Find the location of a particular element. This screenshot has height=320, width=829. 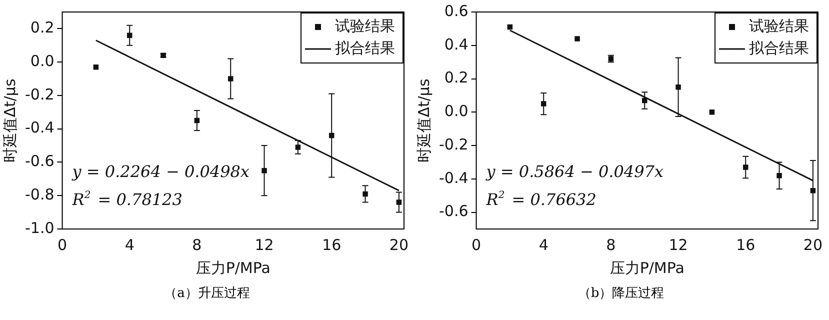

text: （b）降压过程 is located at coordinates (621, 293).